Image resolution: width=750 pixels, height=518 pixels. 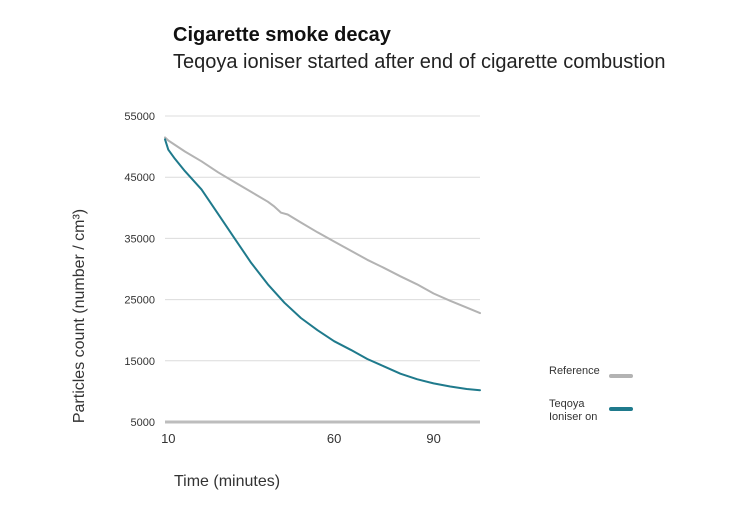 What do you see at coordinates (143, 423) in the screenshot?
I see `y-tick-label: 5000` at bounding box center [143, 423].